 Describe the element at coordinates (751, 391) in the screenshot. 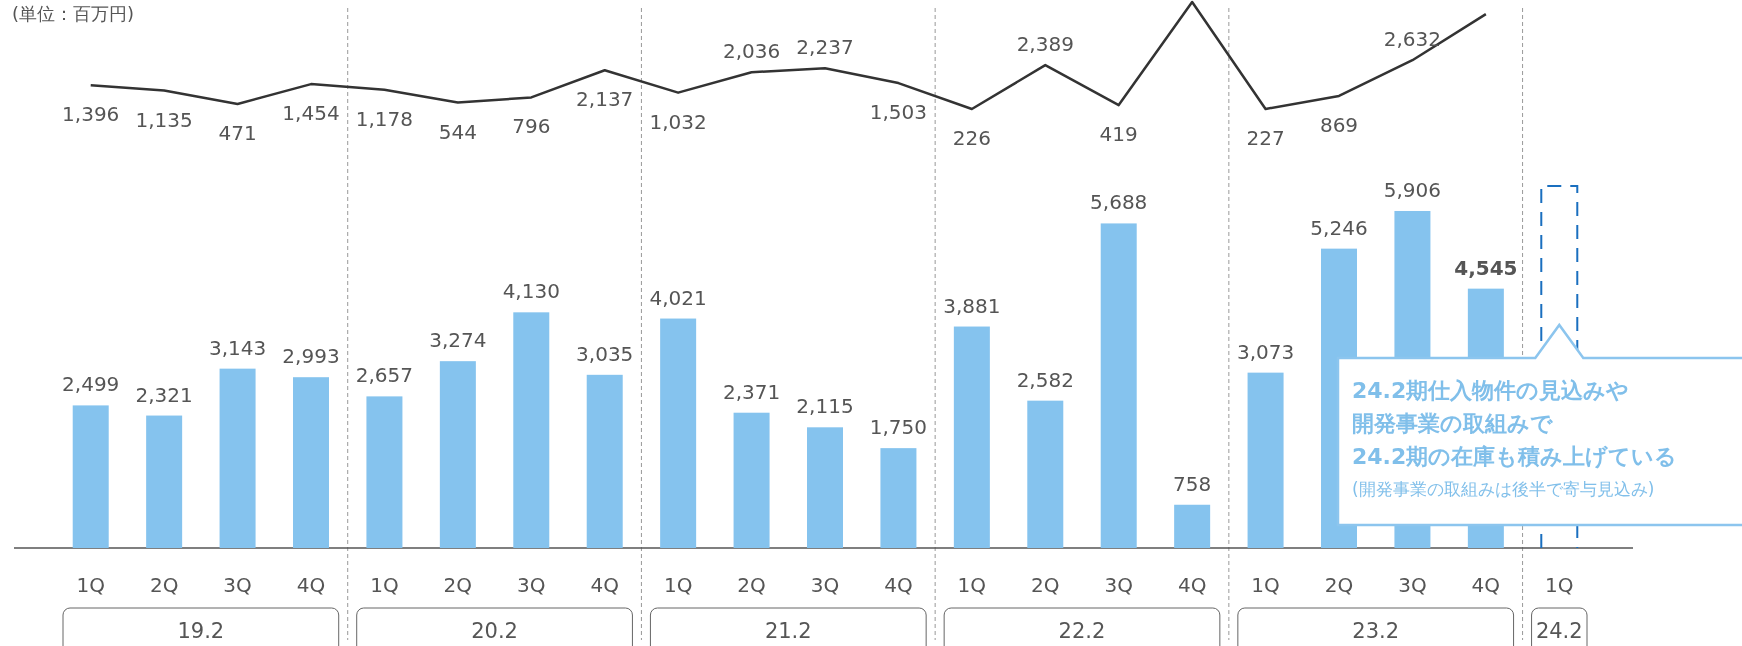

I see `data-label: 2,371` at that location.